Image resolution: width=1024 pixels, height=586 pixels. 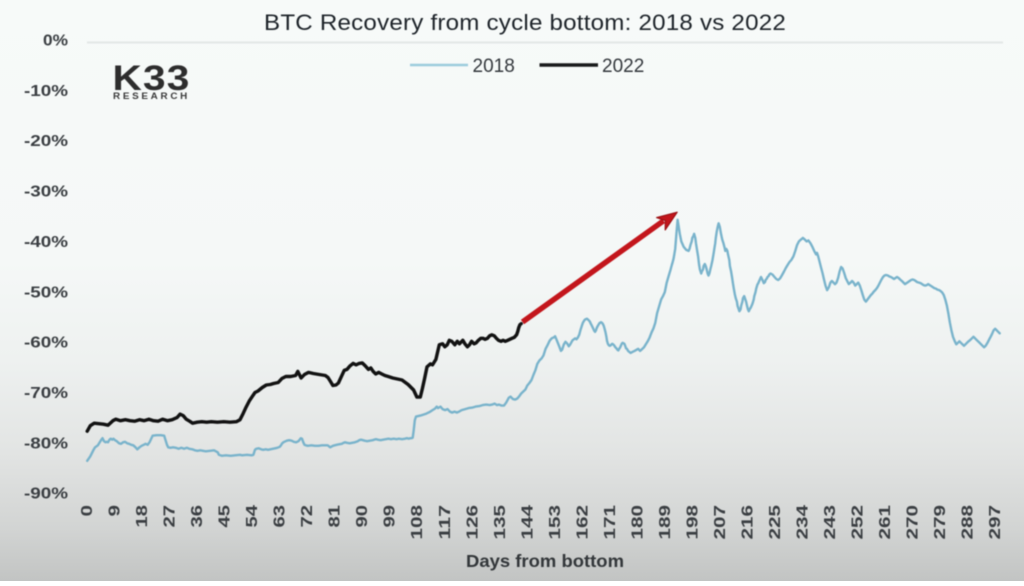 I want to click on svg-text: 108, so click(x=417, y=522).